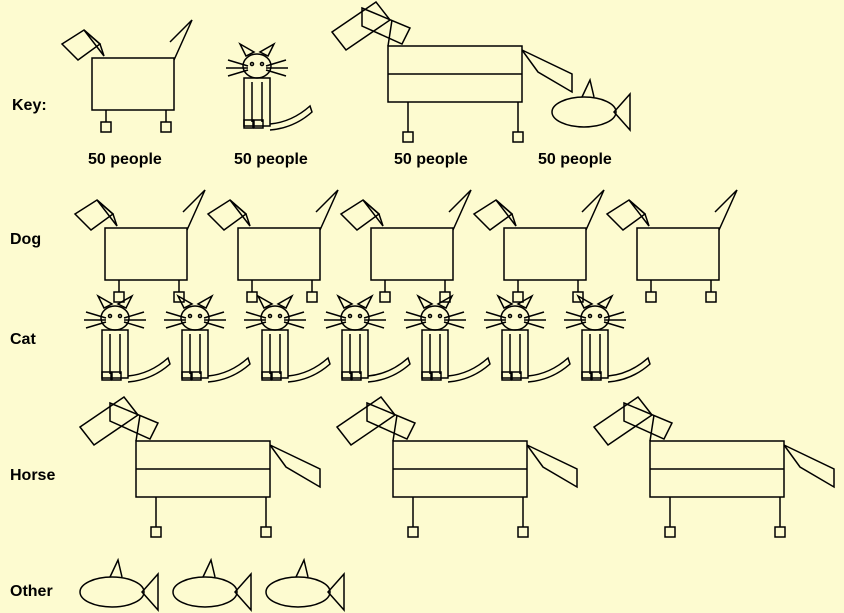 Image resolution: width=844 pixels, height=613 pixels. I want to click on key-caption-cat: 50 people, so click(271, 159).